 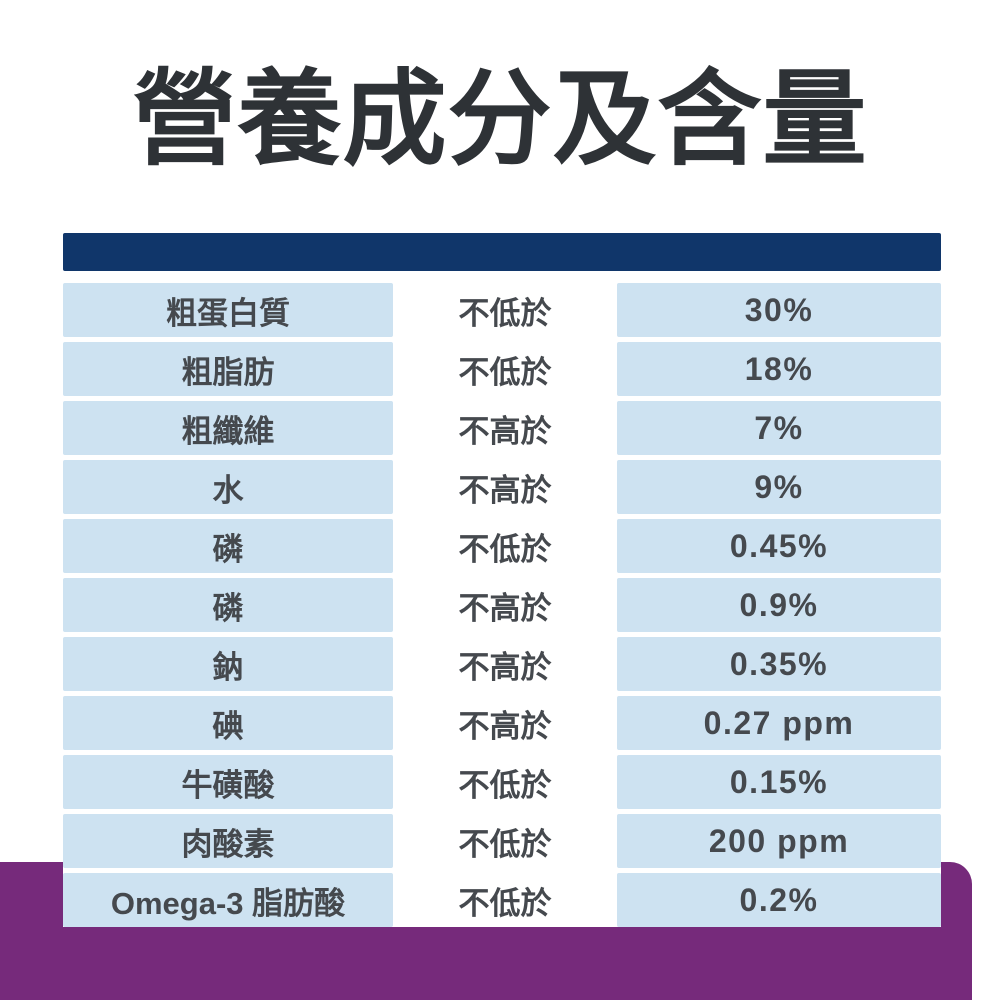 What do you see at coordinates (500, 120) in the screenshot?
I see `page-title: 營養成分及含量` at bounding box center [500, 120].